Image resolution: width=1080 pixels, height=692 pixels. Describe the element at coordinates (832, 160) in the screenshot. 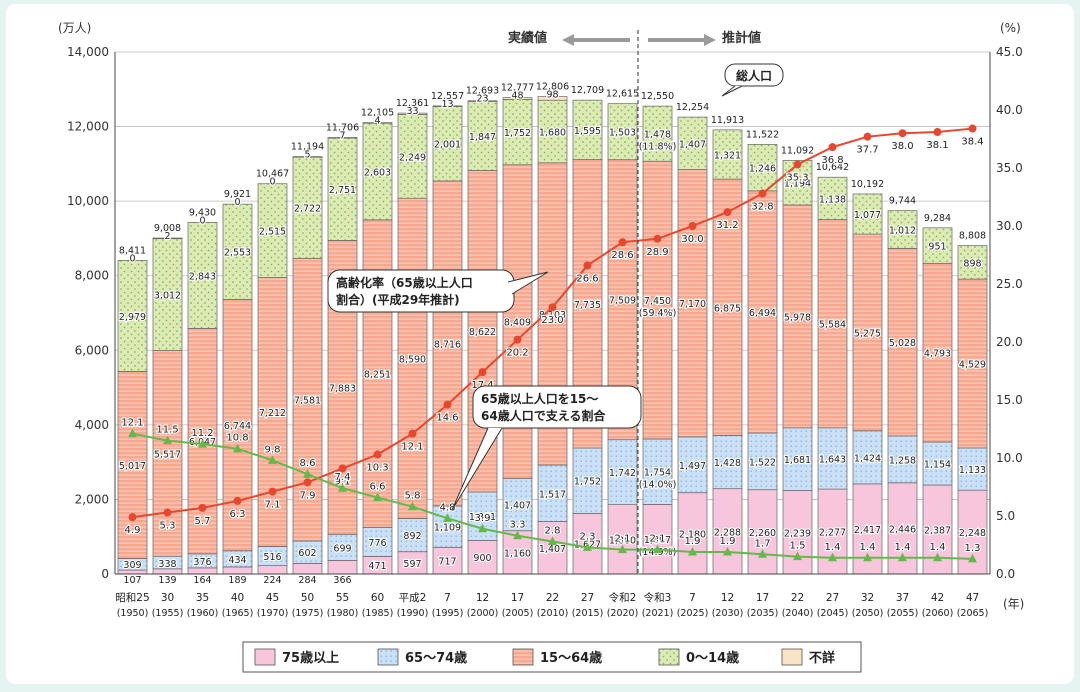

I see `aging-rate-label: 36.8` at that location.